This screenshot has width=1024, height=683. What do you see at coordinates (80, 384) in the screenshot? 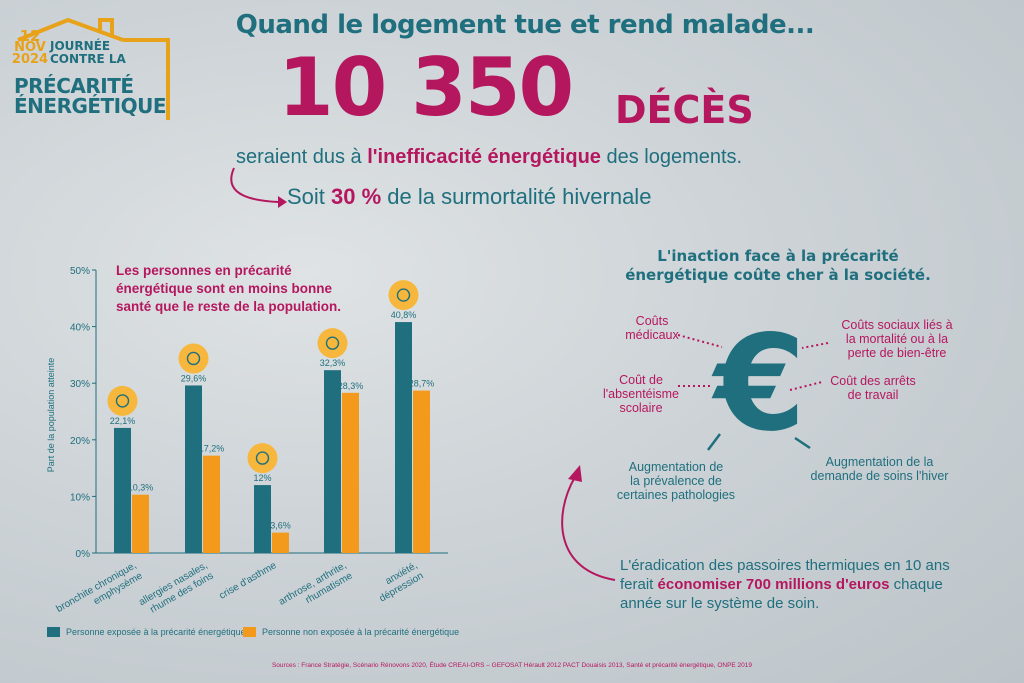
I see `y-tick-label: 30%` at bounding box center [80, 384].